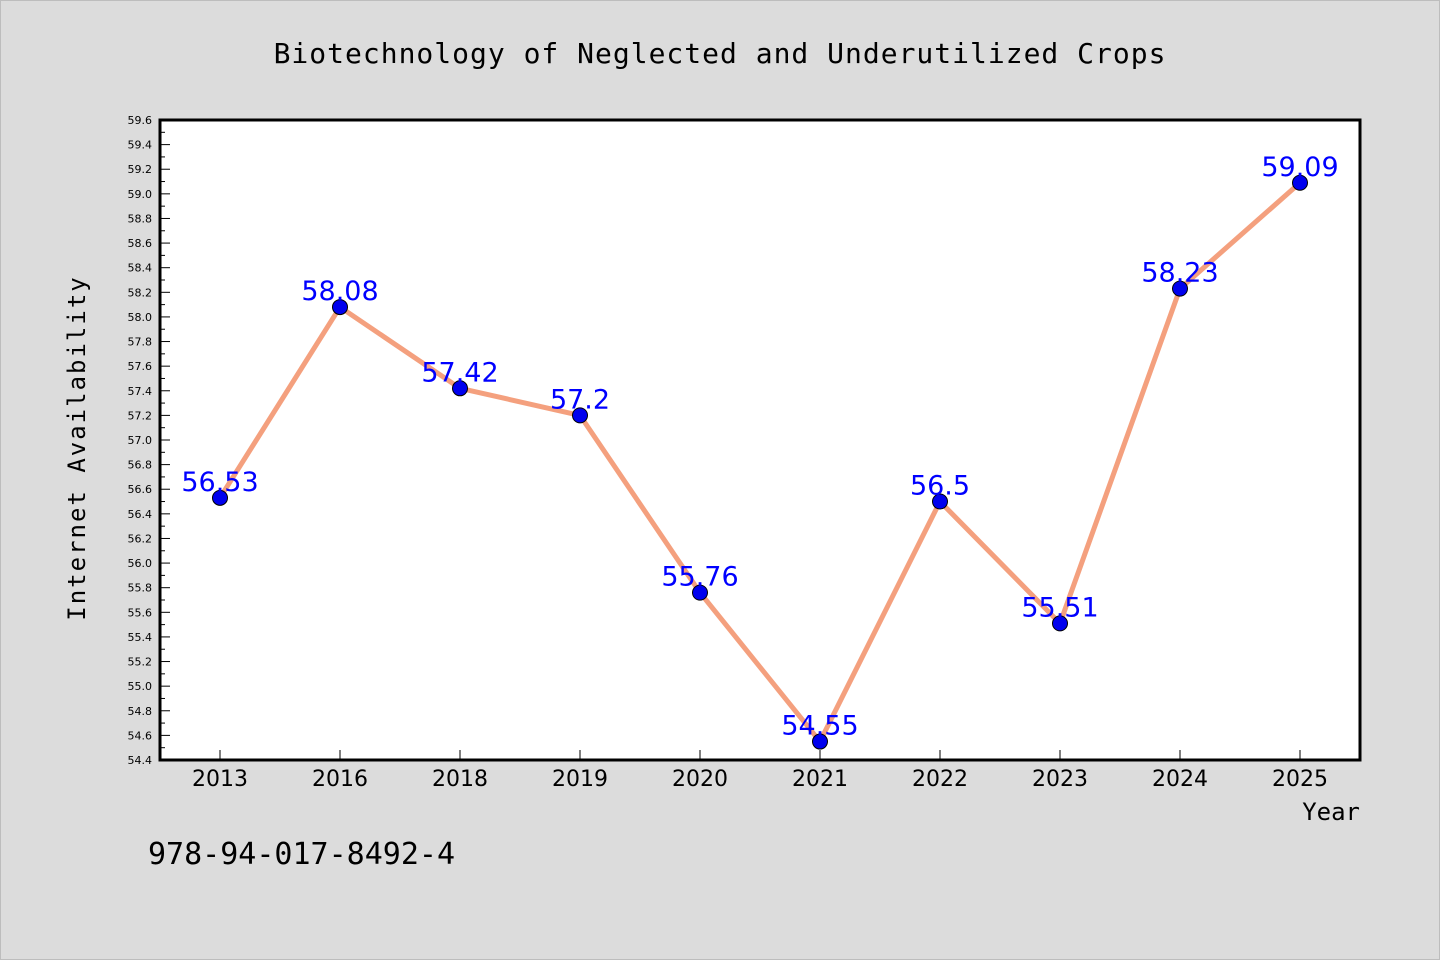  Describe the element at coordinates (140, 342) in the screenshot. I see `y-tick-label: 57.8` at that location.